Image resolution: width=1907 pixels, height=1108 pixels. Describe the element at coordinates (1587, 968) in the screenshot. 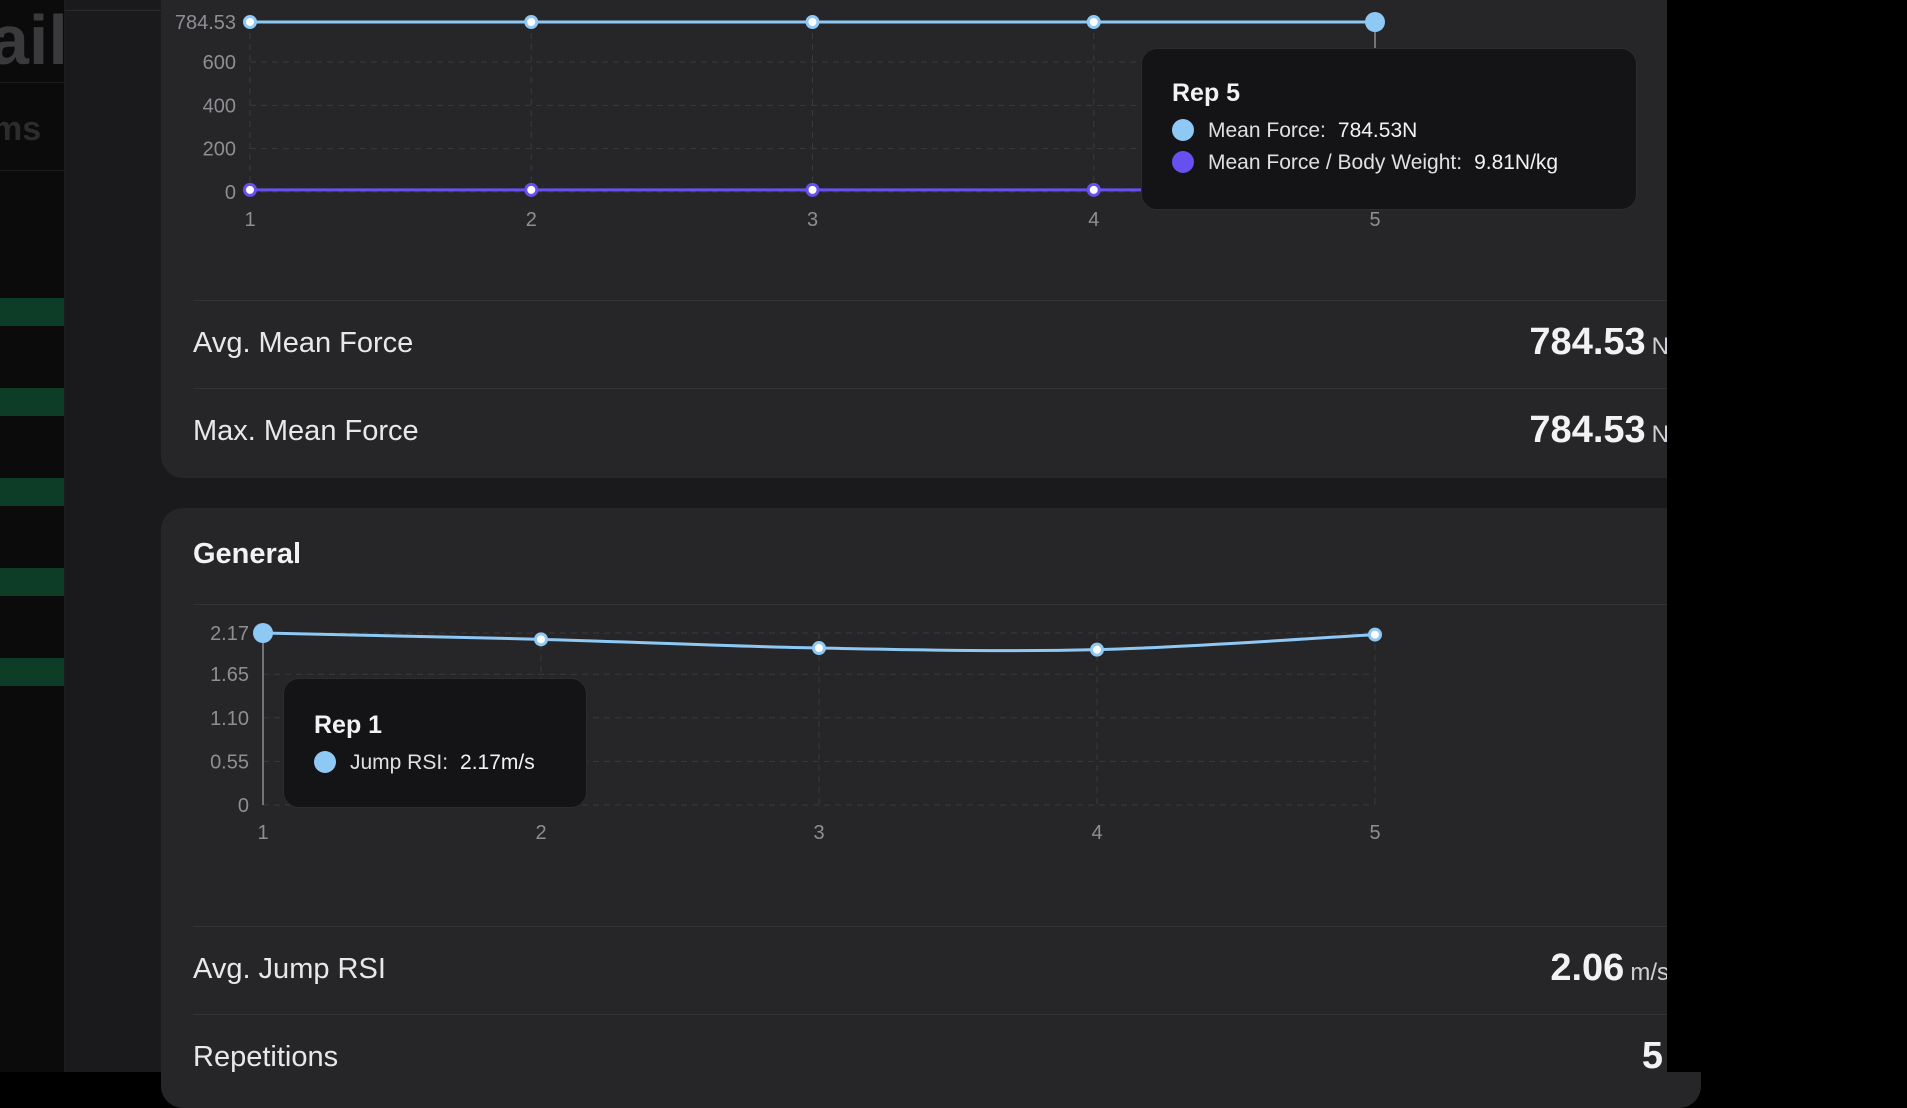

I see `stat-number: 2.06` at that location.